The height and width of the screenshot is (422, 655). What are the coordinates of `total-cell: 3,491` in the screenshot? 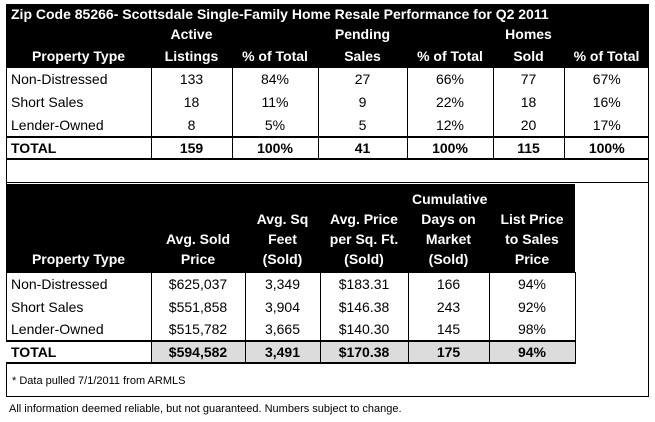 It's located at (283, 352).